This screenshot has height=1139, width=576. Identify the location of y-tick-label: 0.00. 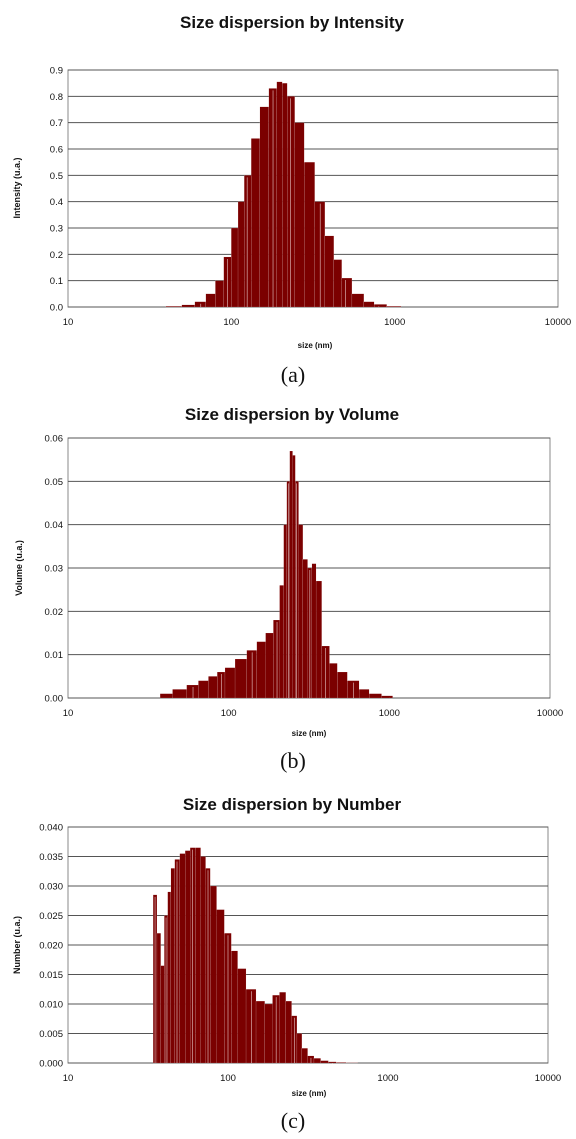
(54, 699).